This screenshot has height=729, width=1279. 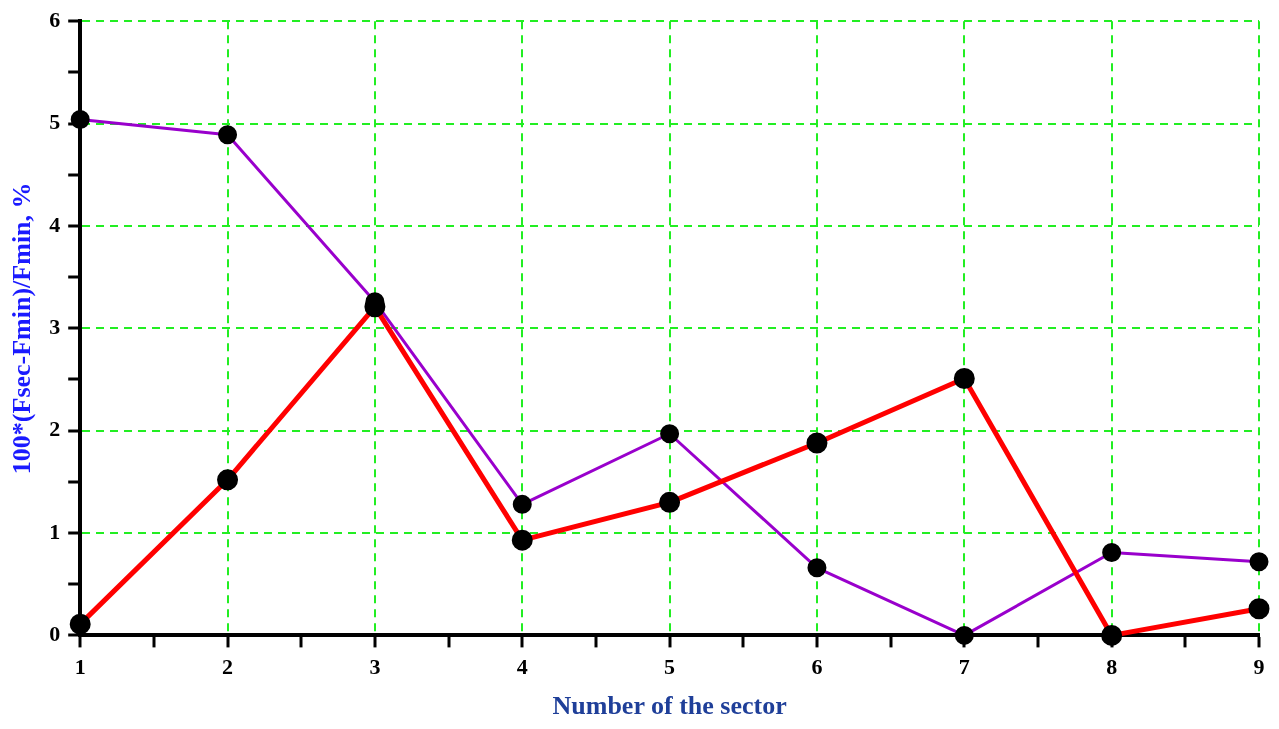 What do you see at coordinates (1112, 667) in the screenshot?
I see `x-tick-label: 8` at bounding box center [1112, 667].